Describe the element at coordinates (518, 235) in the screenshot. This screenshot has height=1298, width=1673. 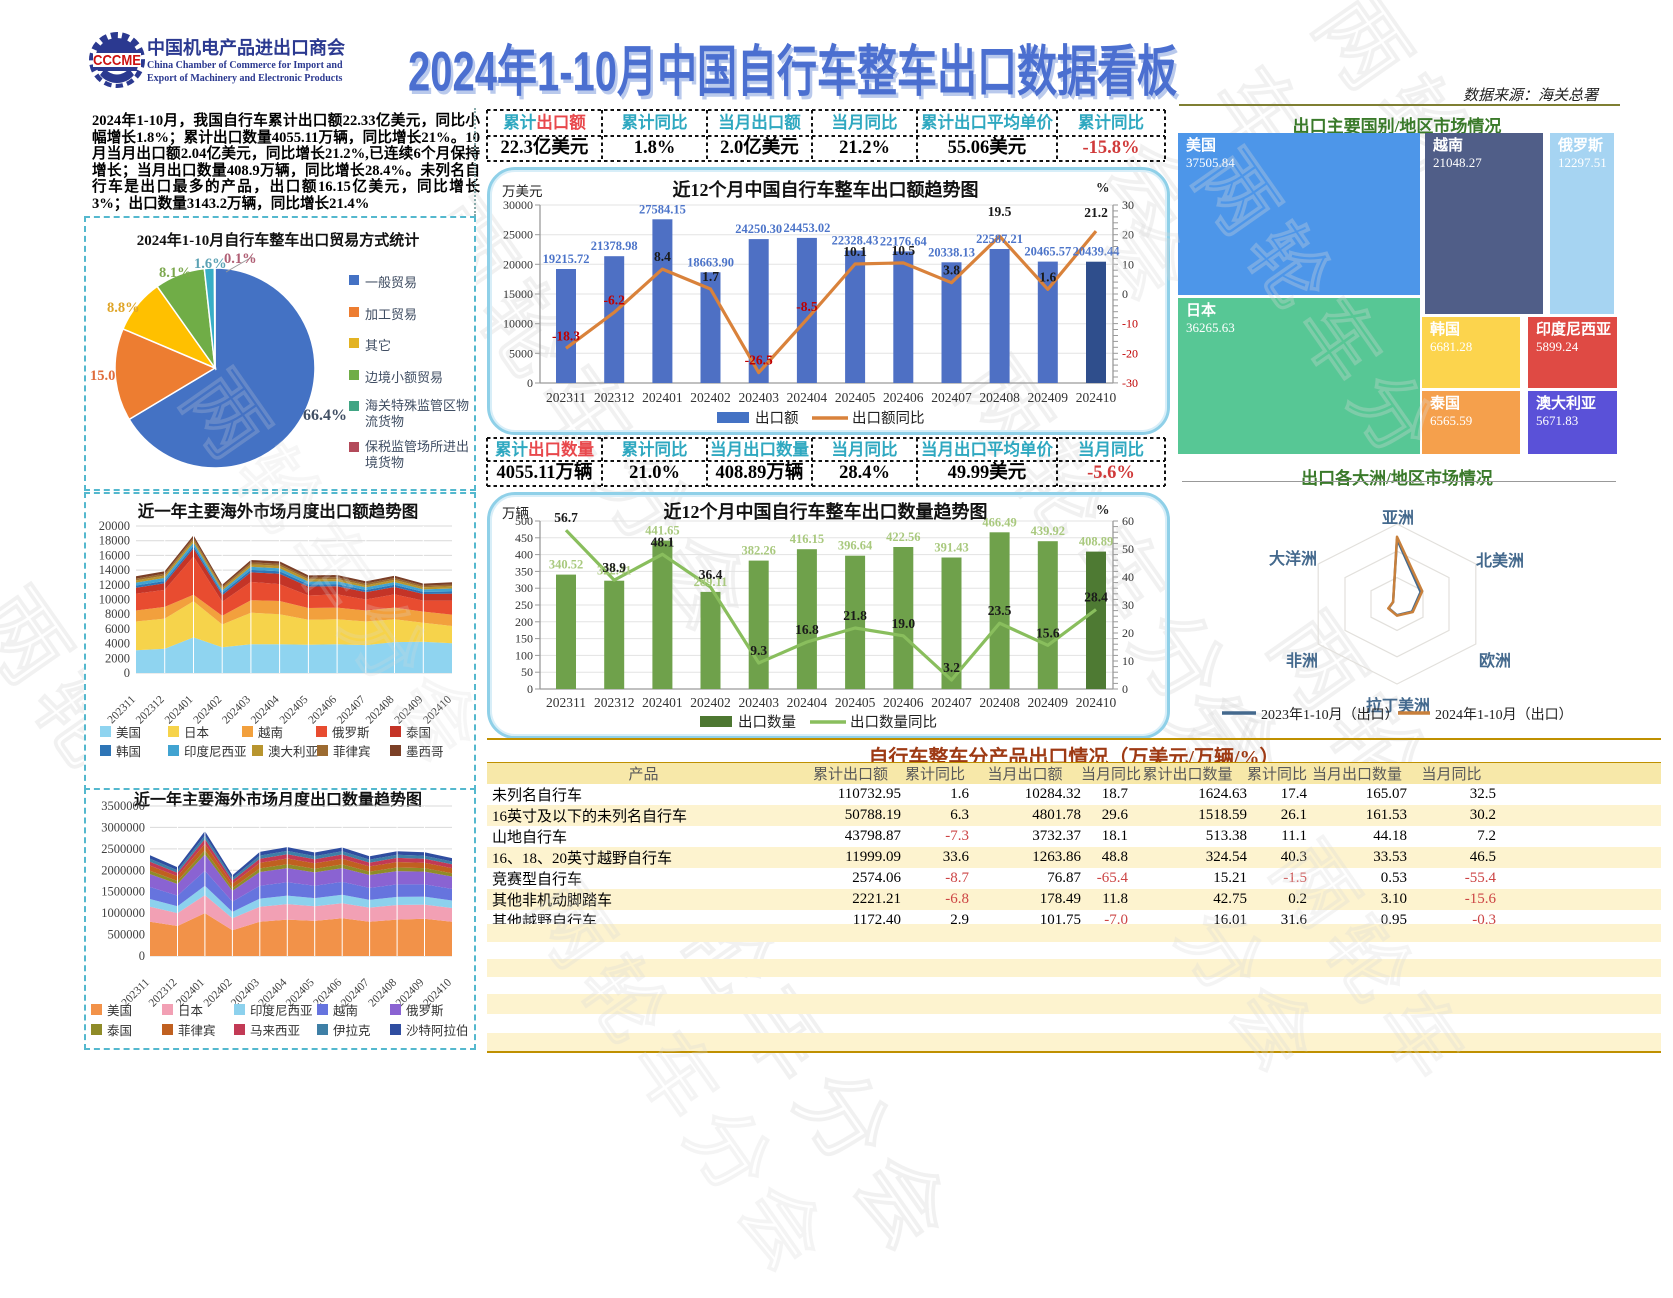
I see `svg-text: 25000` at that location.